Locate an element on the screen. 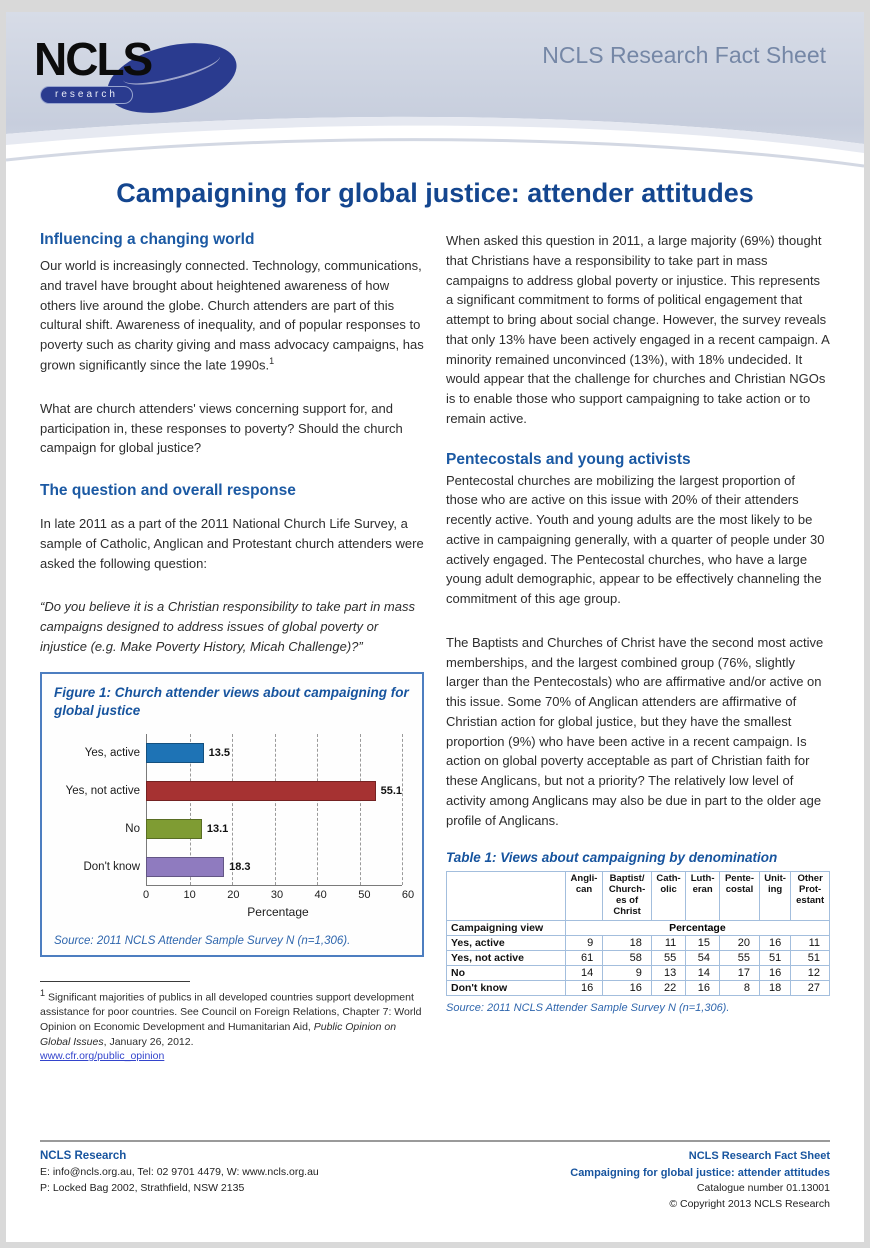 The height and width of the screenshot is (1248, 870). chart-bar-row: Yes, not active 55.1 is located at coordinates (229, 791).